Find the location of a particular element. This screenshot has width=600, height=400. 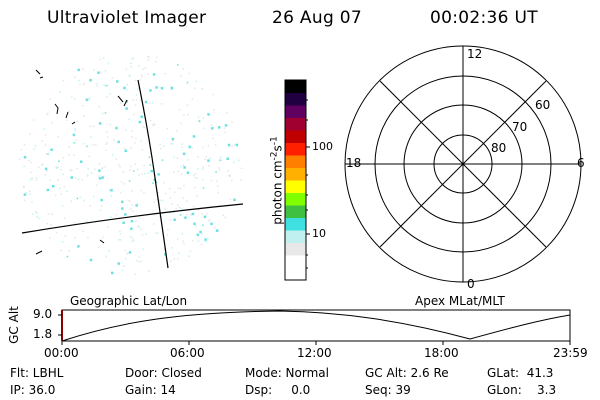

ip-info: IP: 36.0 is located at coordinates (33, 390).